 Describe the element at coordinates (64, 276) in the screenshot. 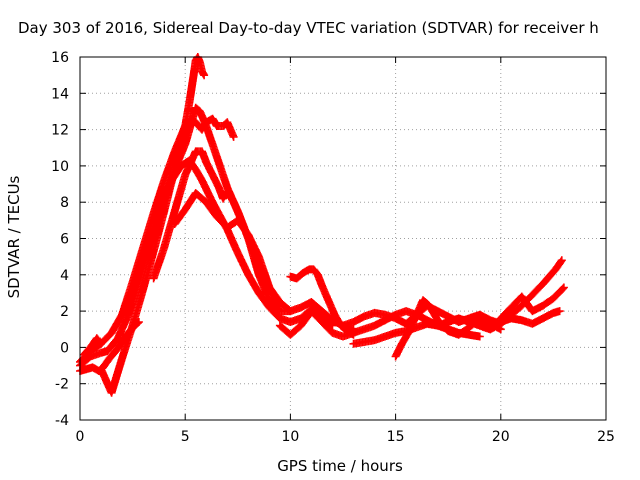

I see `y-tick-label: 4` at that location.